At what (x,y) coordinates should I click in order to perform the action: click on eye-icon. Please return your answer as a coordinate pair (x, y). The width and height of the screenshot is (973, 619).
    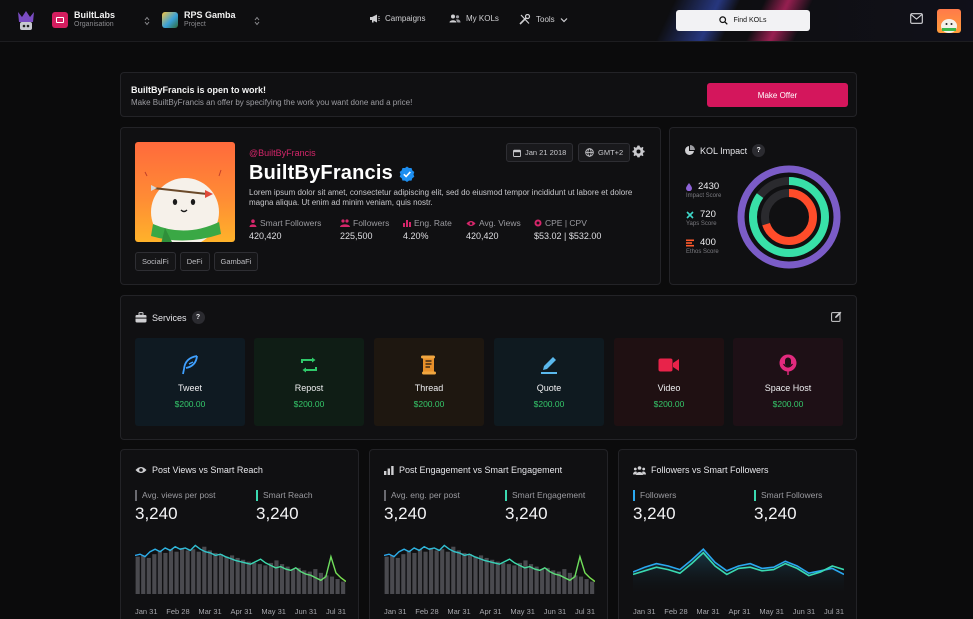
    Looking at the image, I should click on (141, 470).